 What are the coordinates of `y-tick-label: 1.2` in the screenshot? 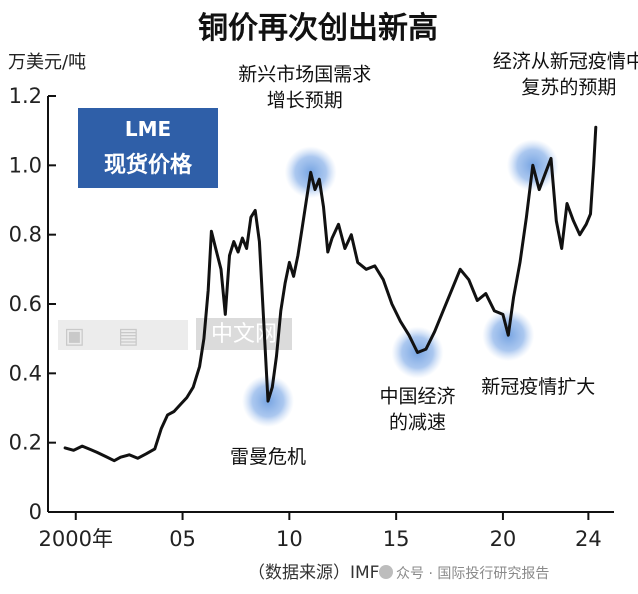 It's located at (25, 96).